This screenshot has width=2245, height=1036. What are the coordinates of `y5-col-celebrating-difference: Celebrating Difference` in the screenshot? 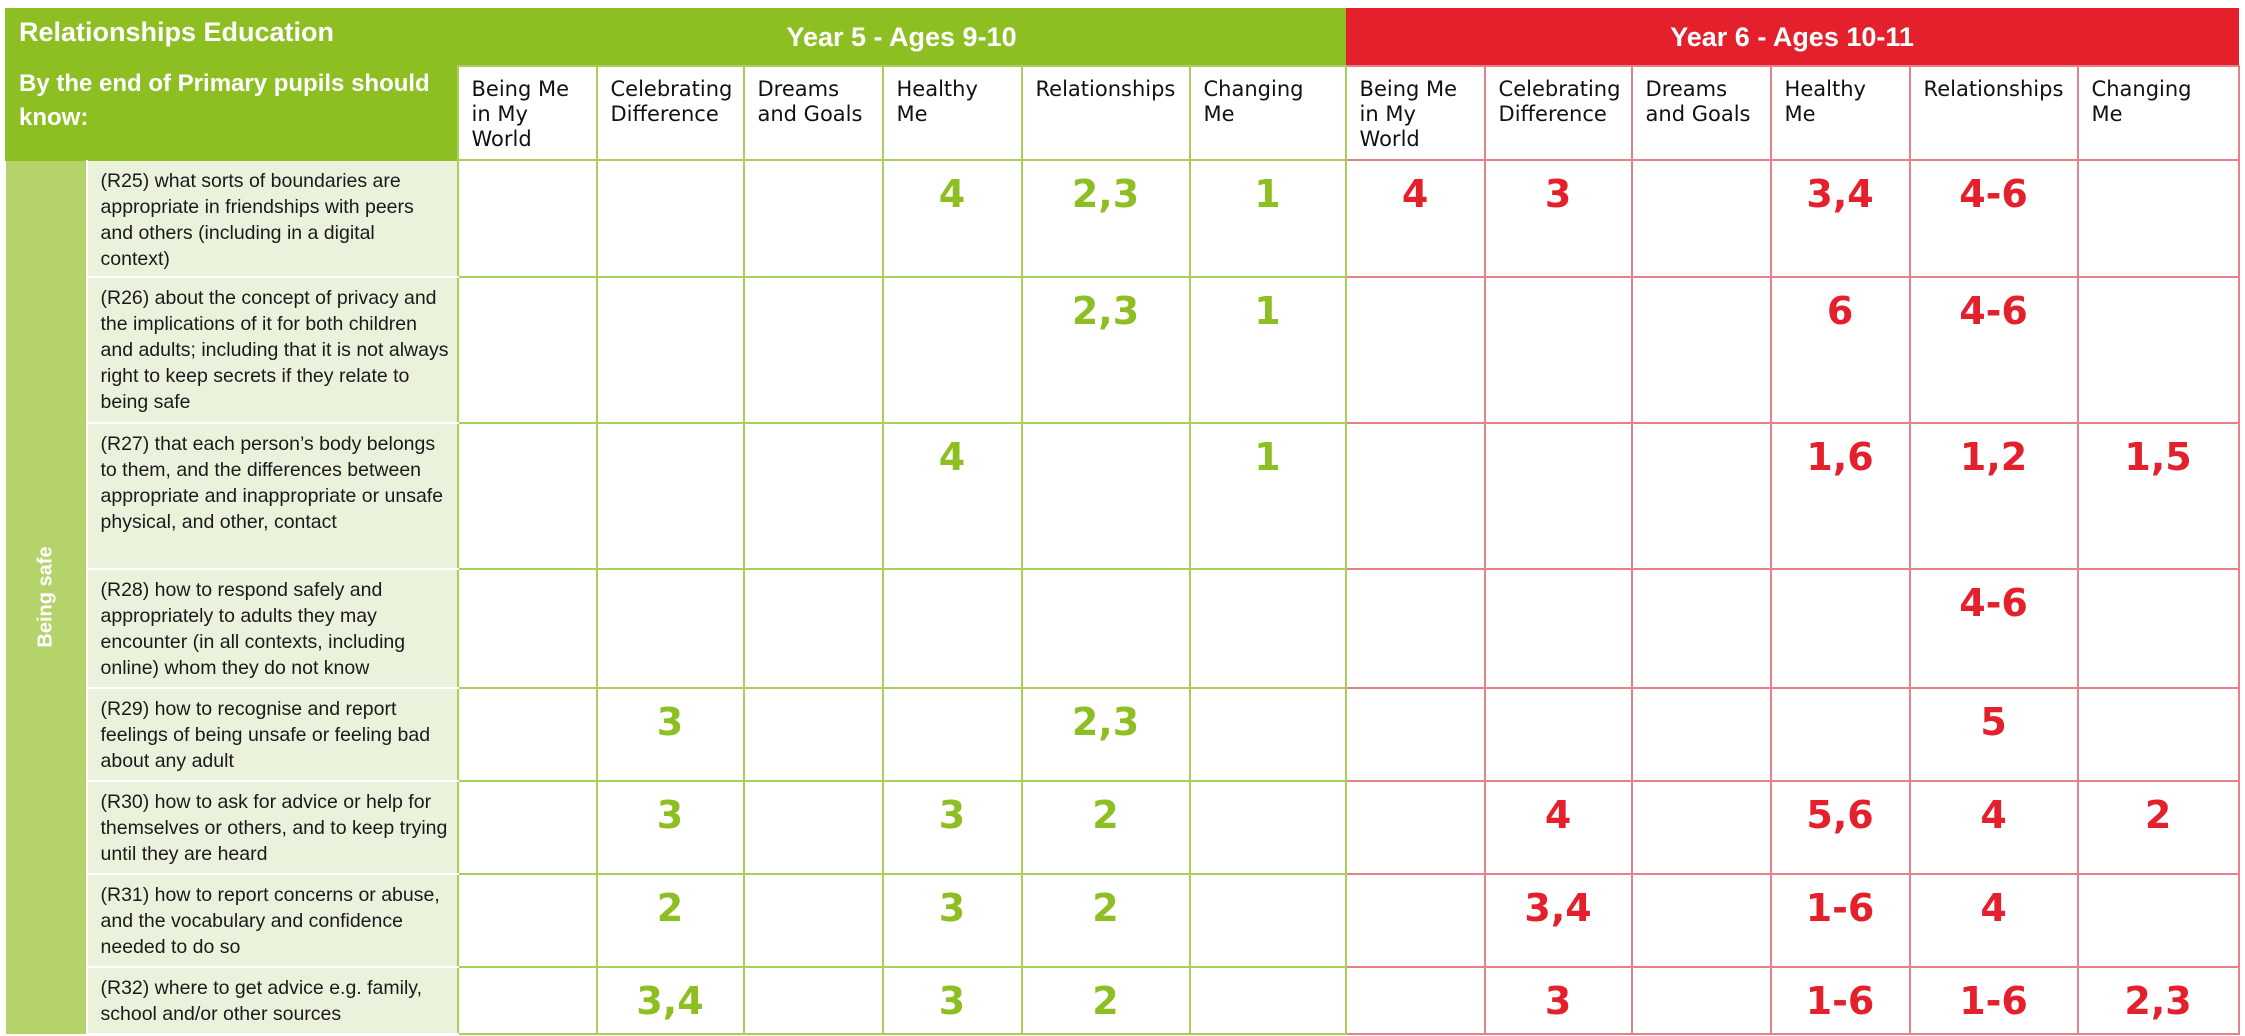 It's located at (670, 113).